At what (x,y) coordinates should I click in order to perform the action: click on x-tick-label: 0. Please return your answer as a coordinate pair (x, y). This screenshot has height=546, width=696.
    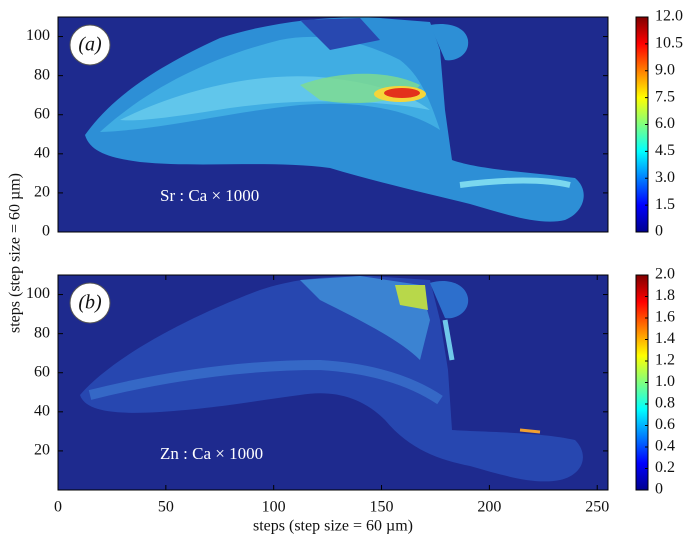
    Looking at the image, I should click on (58, 507).